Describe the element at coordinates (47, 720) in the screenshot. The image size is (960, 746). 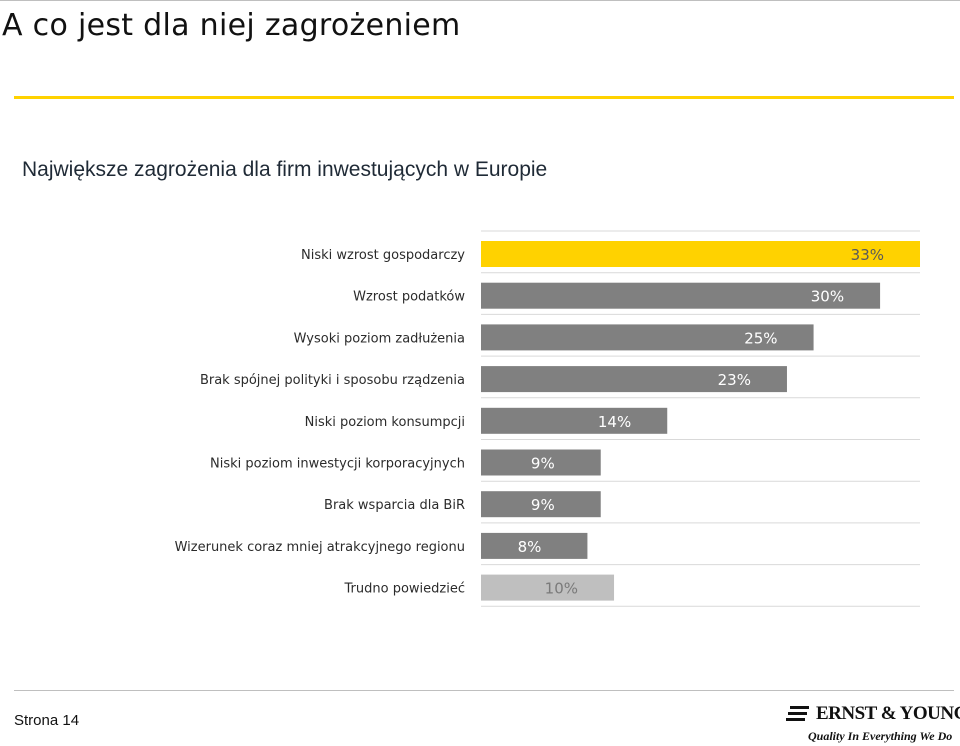
I see `page-number: Strona 14` at that location.